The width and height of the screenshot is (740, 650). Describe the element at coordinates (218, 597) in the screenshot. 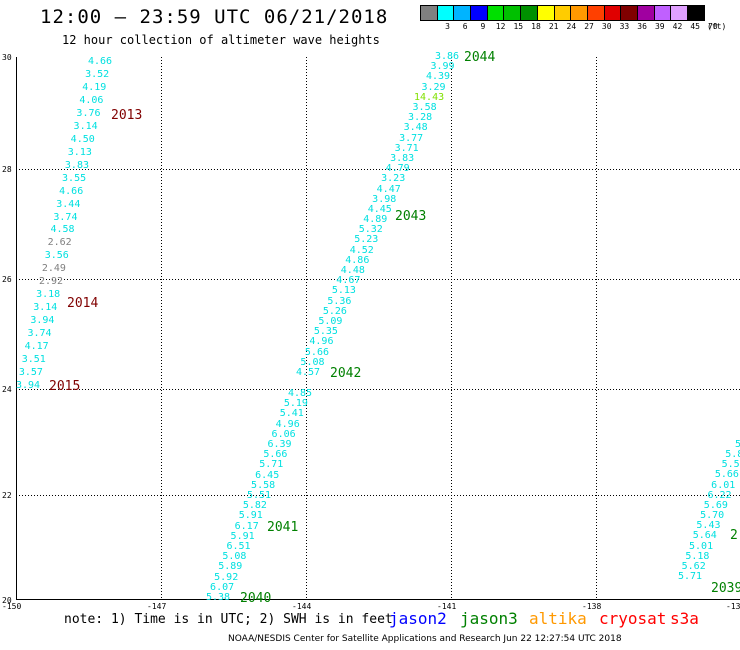

I see `wave-height-value: 5.38` at that location.